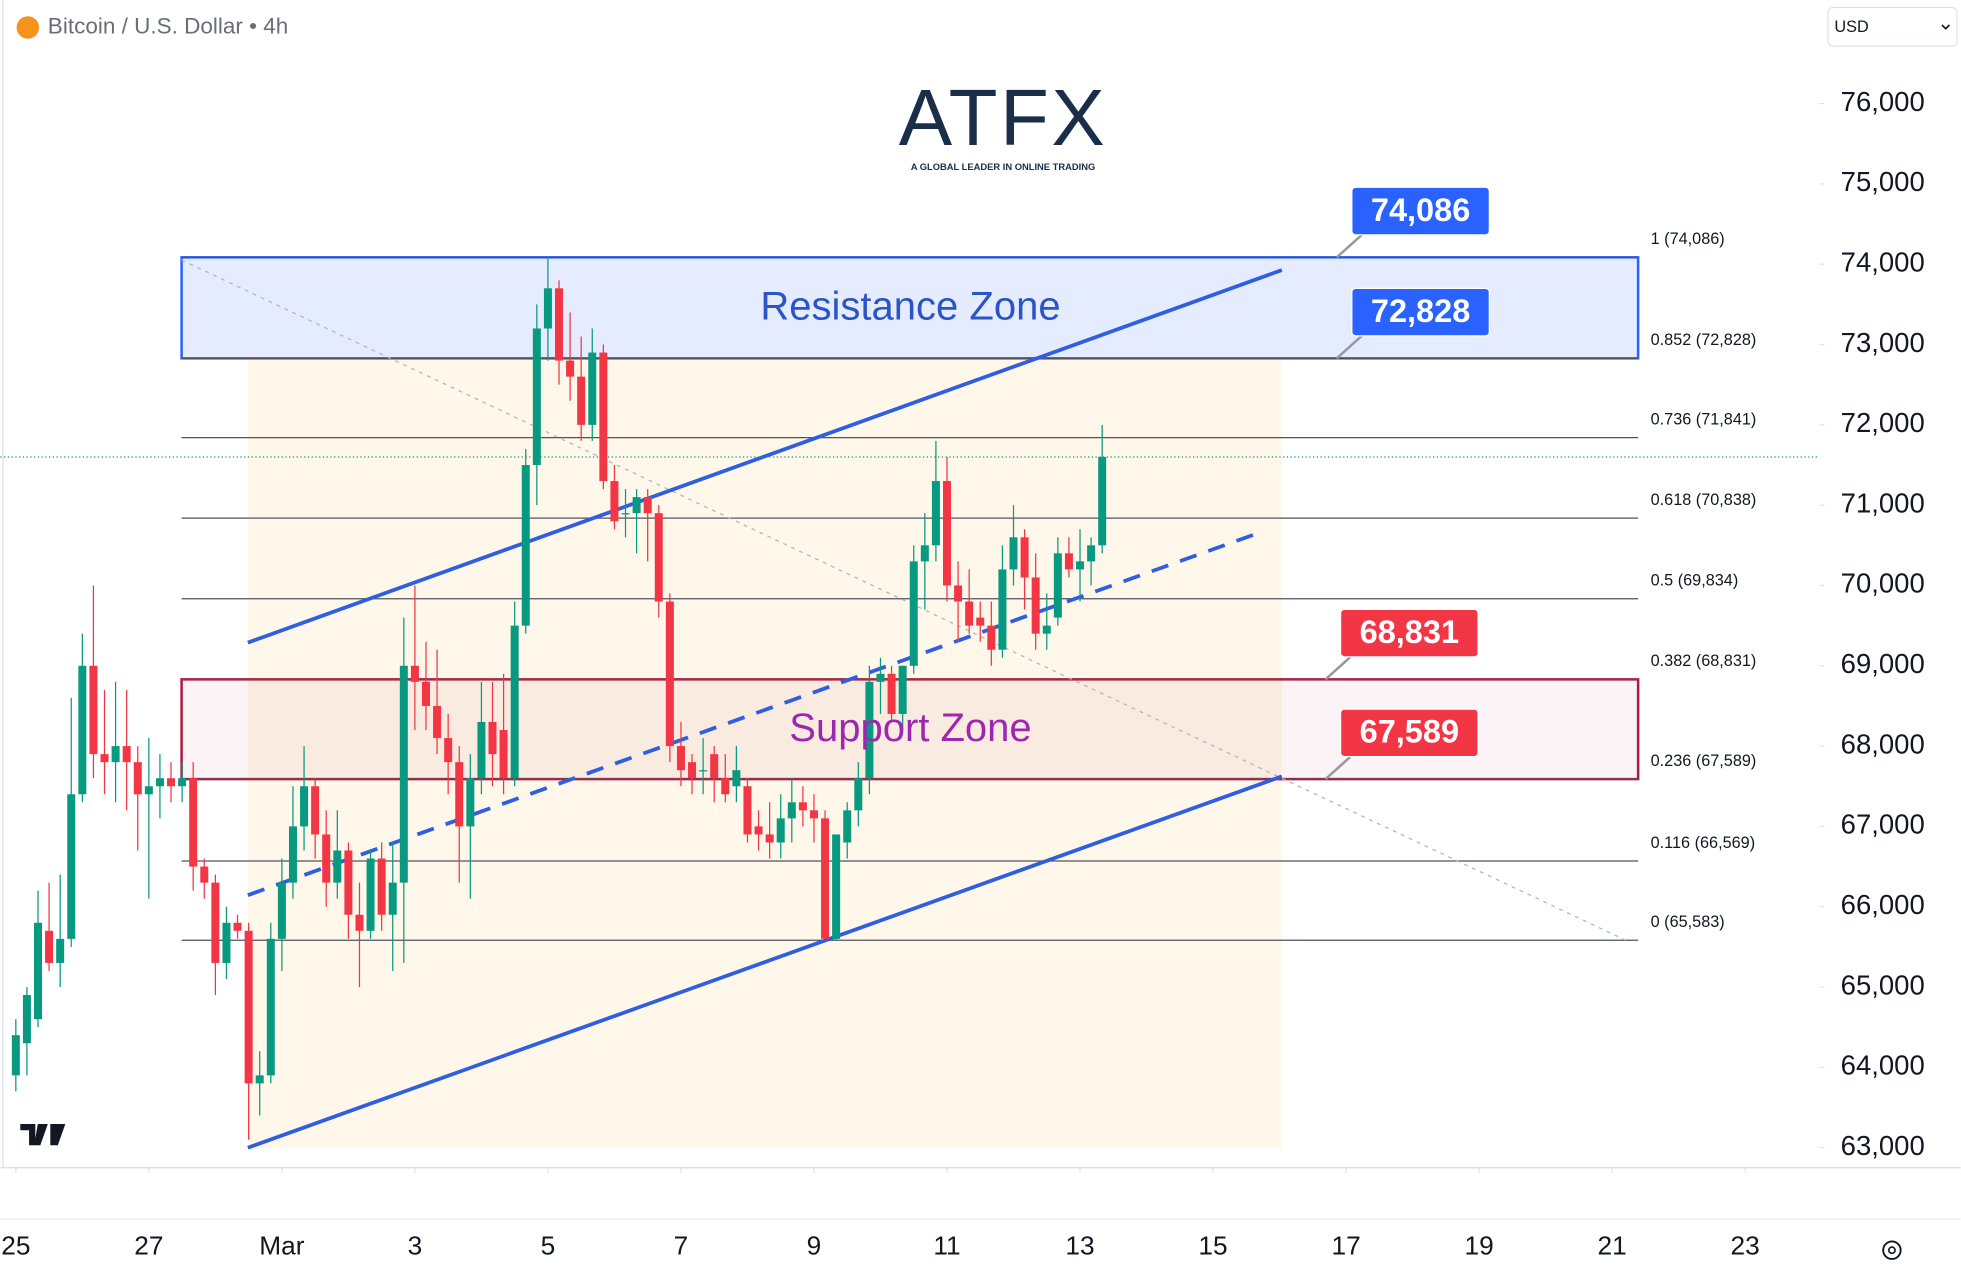 The width and height of the screenshot is (1961, 1284). I want to click on y-tick-label: 72,000, so click(1883, 422).